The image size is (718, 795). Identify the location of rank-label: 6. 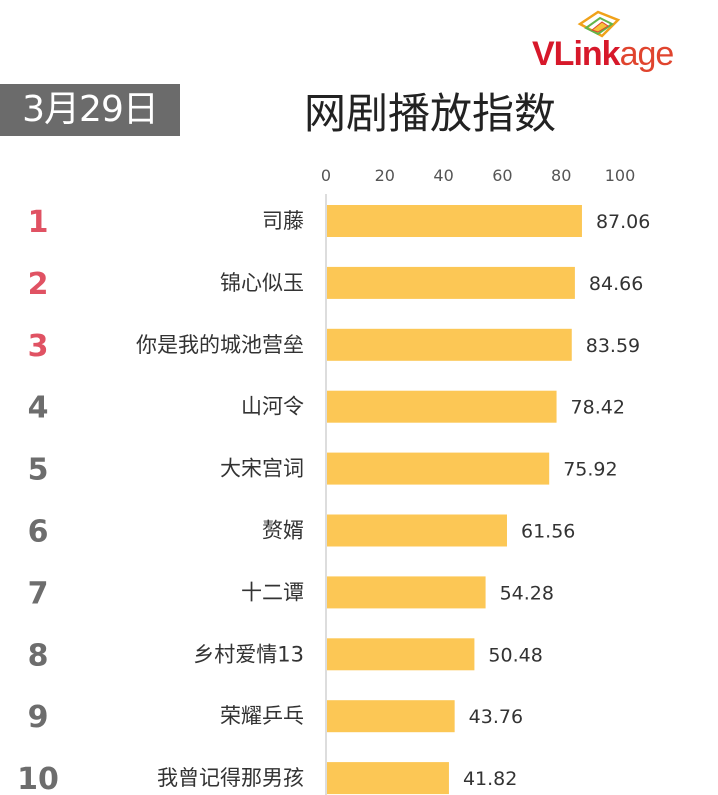
(38, 532).